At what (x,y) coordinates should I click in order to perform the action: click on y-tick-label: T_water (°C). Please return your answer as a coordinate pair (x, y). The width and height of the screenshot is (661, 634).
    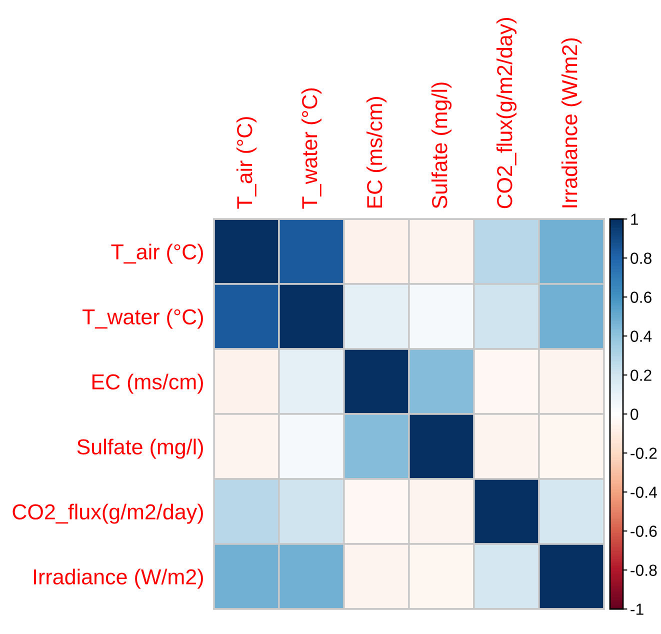
    Looking at the image, I should click on (142, 318).